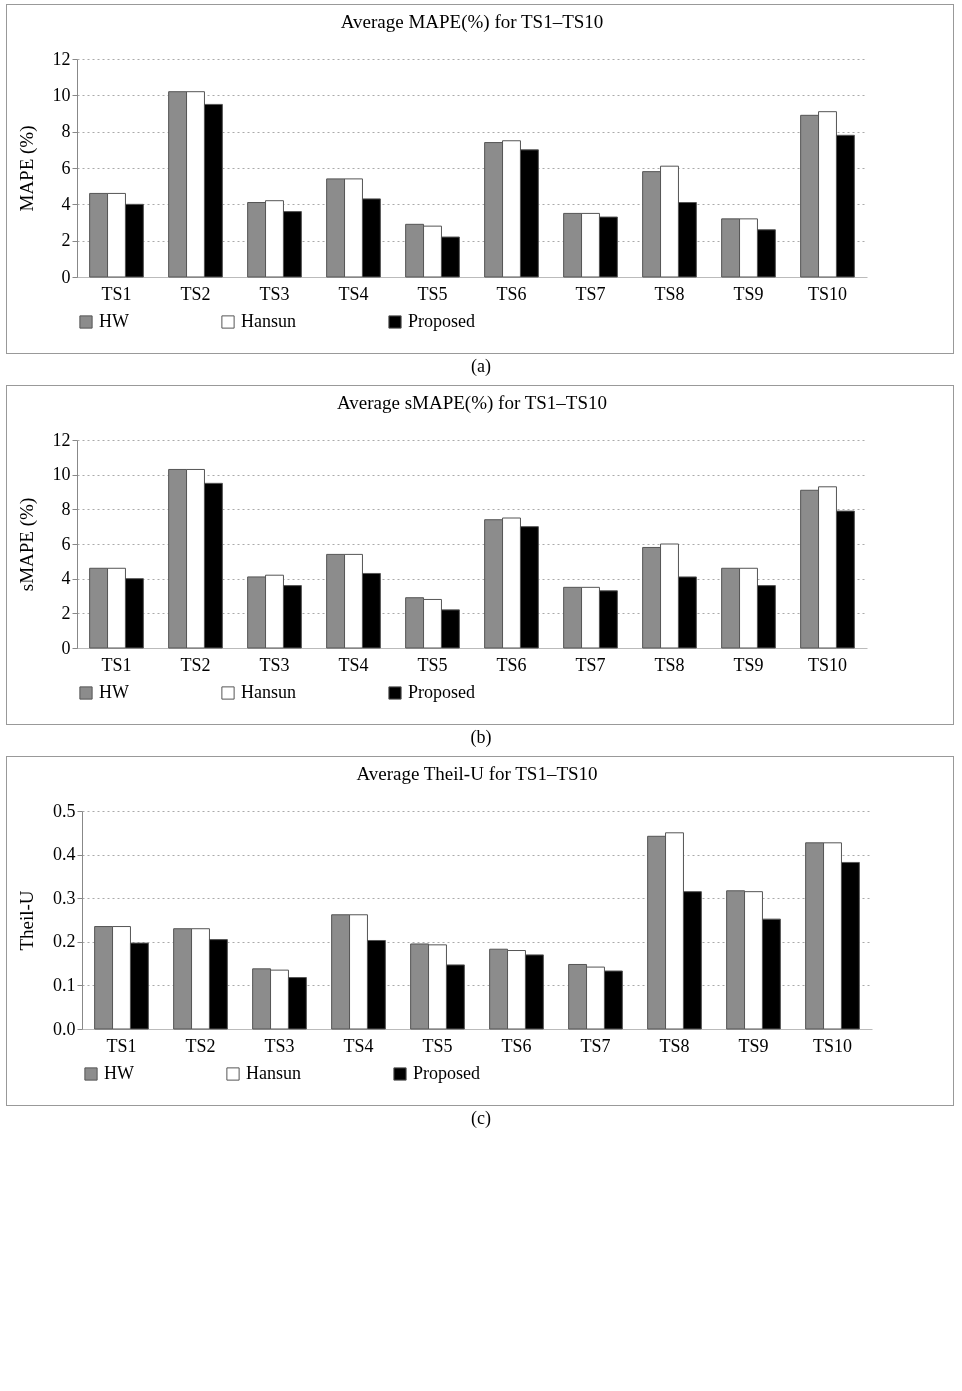 This screenshot has height=1391, width=962. What do you see at coordinates (64, 1028) in the screenshot?
I see `y-tick-label: 0.0` at bounding box center [64, 1028].